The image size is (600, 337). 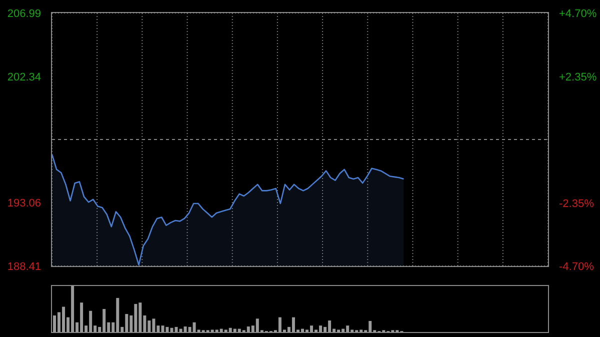 I want to click on y-tick-label: 206.99, so click(x=24, y=14).